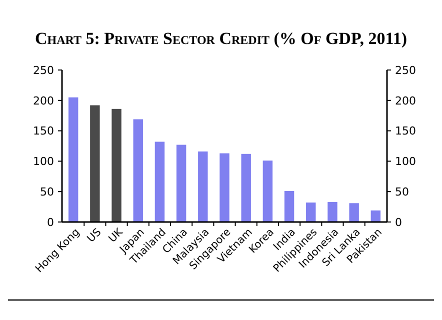  I want to click on y-tick-label: 0, so click(50, 222).